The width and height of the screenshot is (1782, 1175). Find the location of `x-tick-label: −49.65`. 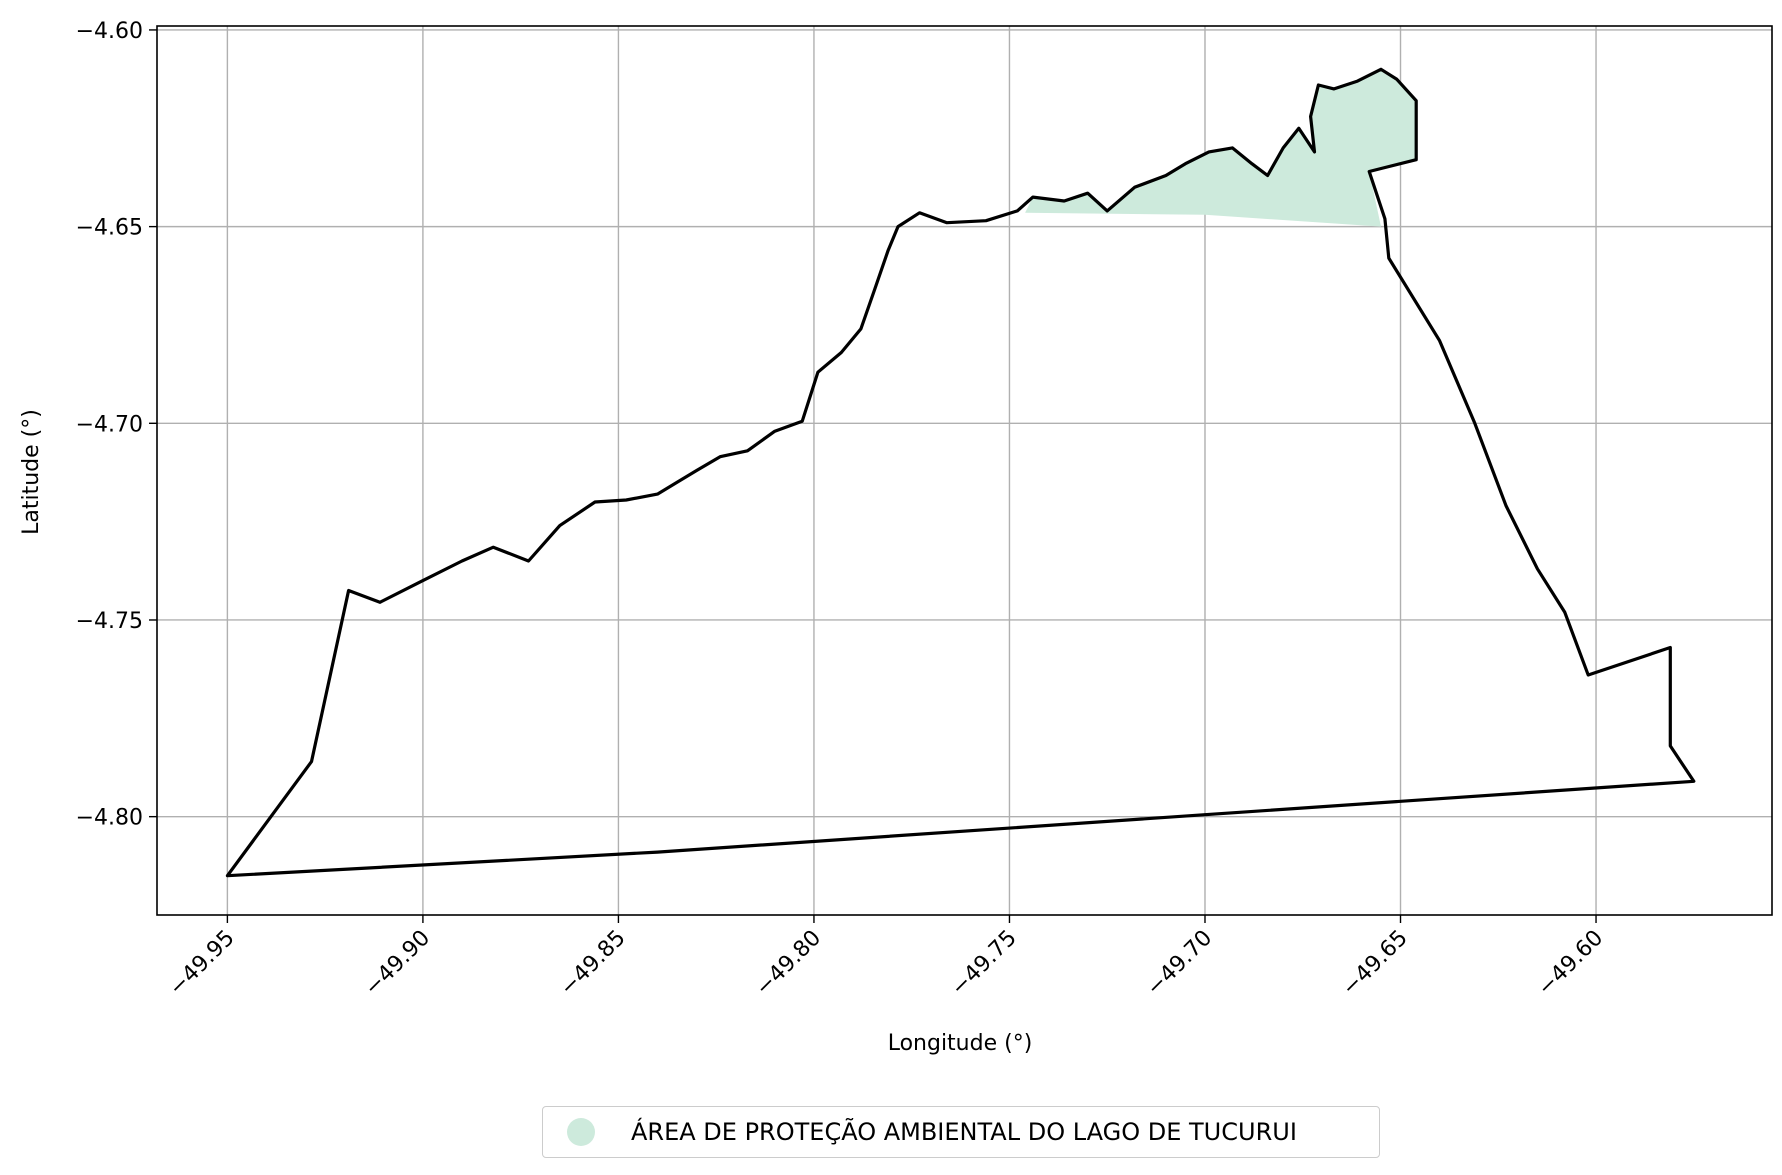

x-tick-label: −49.65 is located at coordinates (1375, 963).